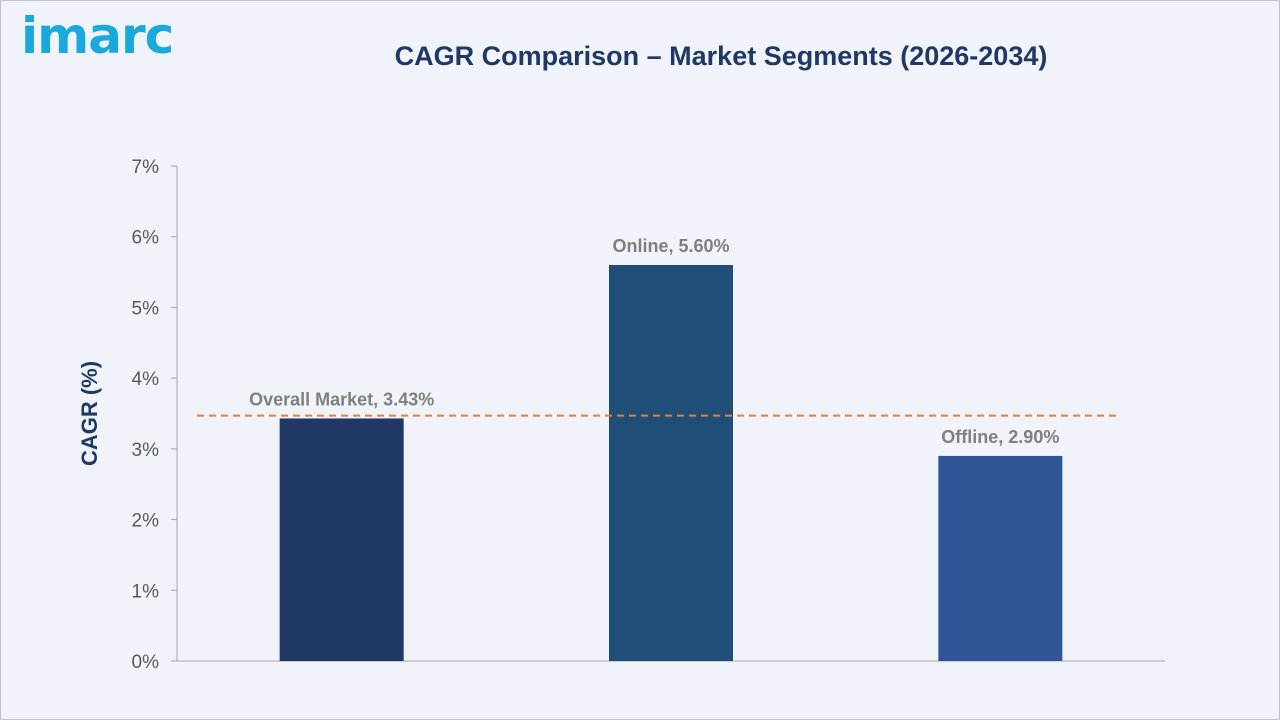 This screenshot has height=720, width=1280. Describe the element at coordinates (1000, 558) in the screenshot. I see `bar-offline` at that location.